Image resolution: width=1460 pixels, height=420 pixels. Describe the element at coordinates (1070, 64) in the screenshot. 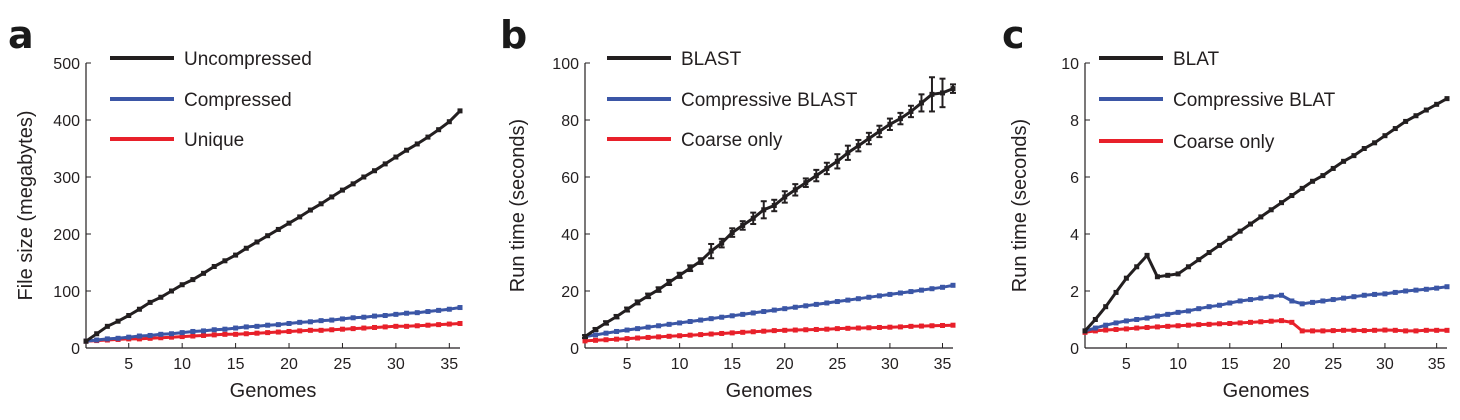

I see `y-tick-label: 10` at that location.